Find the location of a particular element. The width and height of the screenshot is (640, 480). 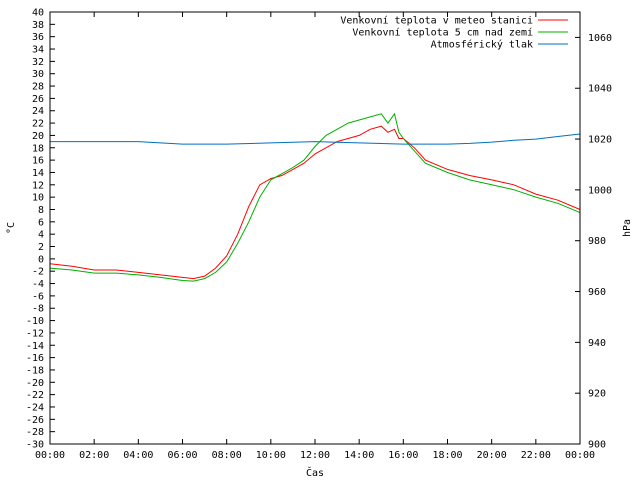

y-tick-label: 34 is located at coordinates (38, 50).